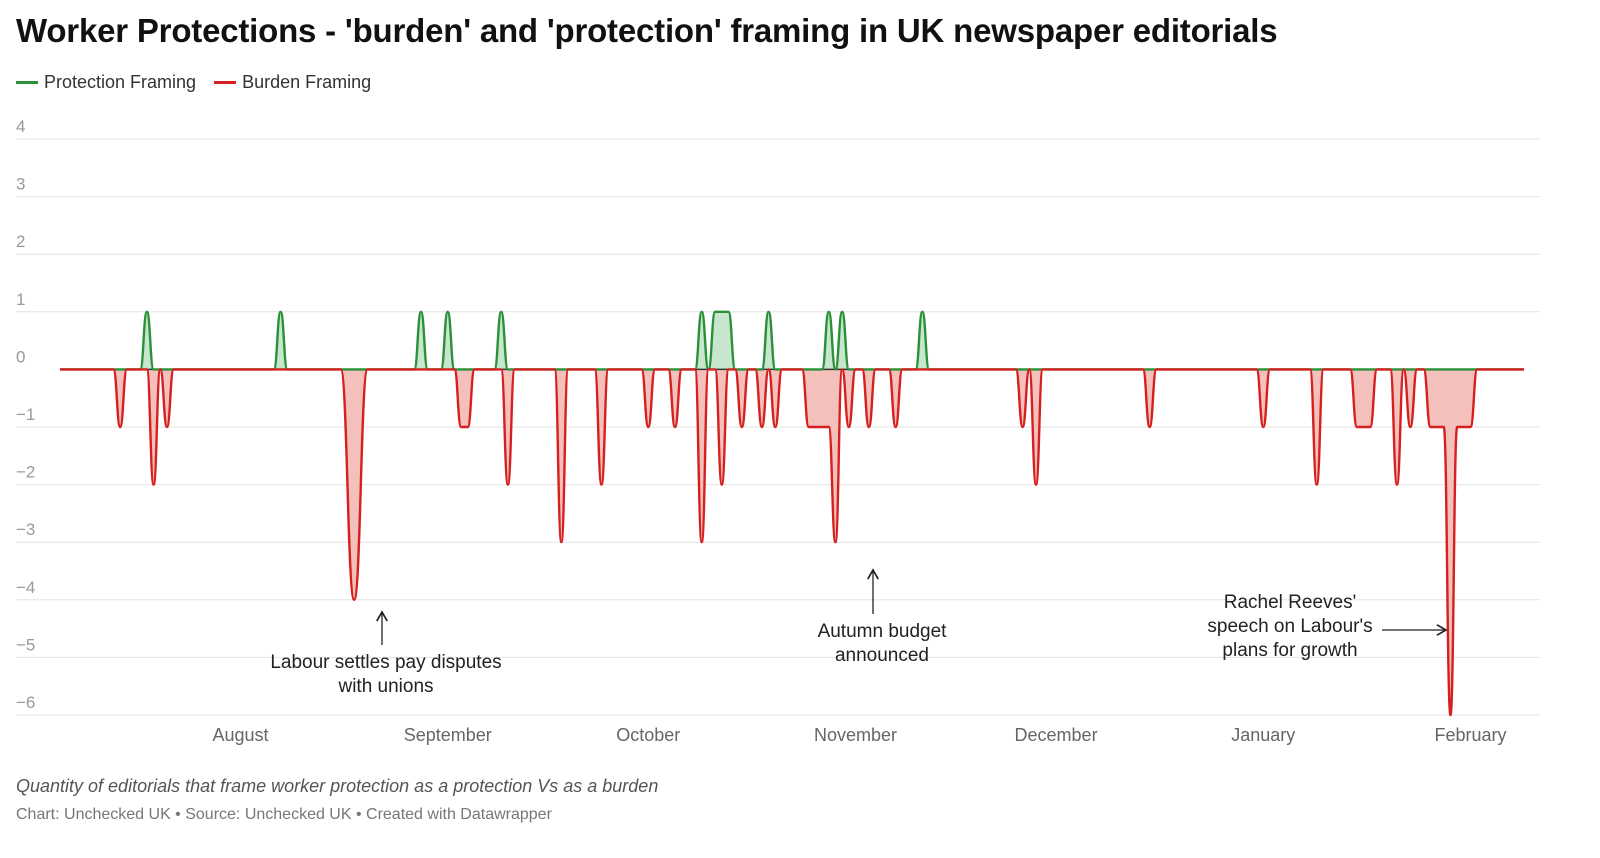  I want to click on legend-swatch-protection, so click(27, 82).